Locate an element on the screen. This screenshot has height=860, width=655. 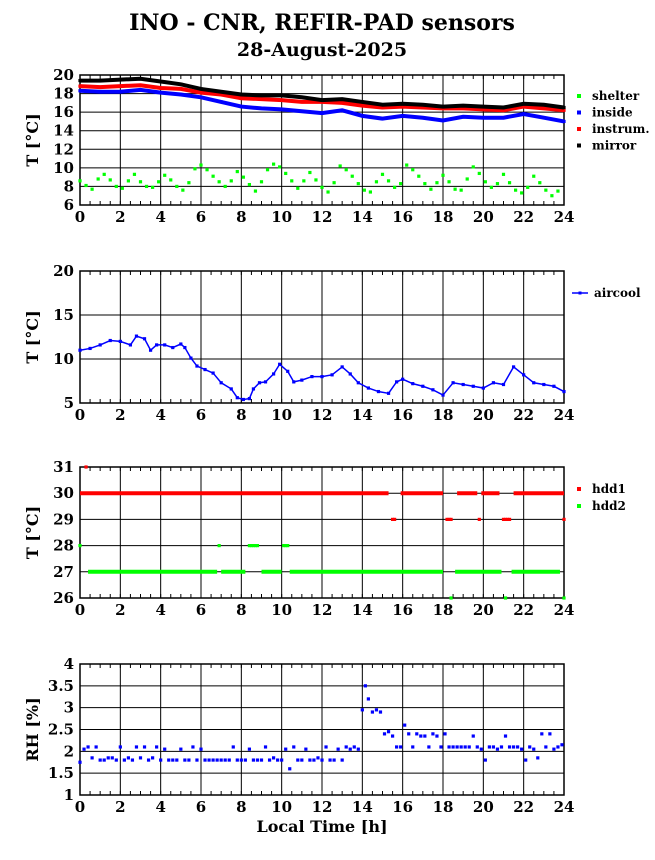
legend-label: shelter is located at coordinates (616, 96).